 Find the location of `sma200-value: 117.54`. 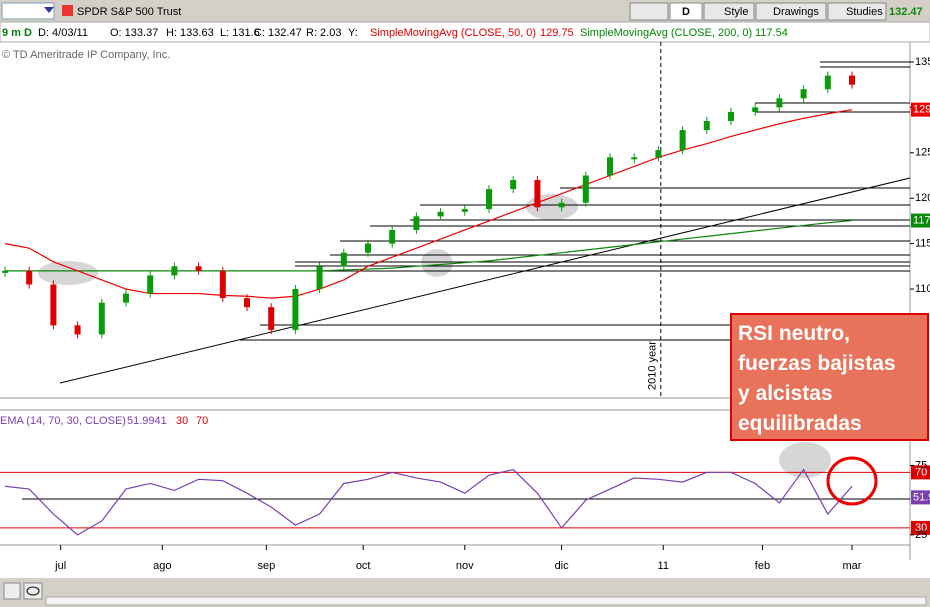

sma200-value: 117.54 is located at coordinates (771, 33).